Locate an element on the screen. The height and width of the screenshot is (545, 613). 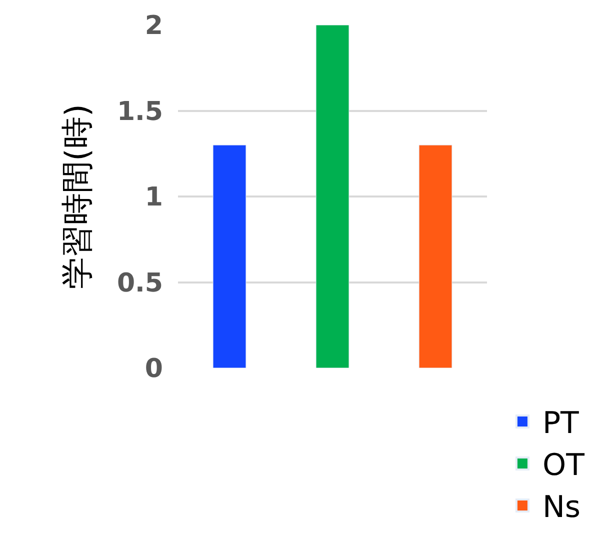
y-tick-label: 2 is located at coordinates (153, 26).